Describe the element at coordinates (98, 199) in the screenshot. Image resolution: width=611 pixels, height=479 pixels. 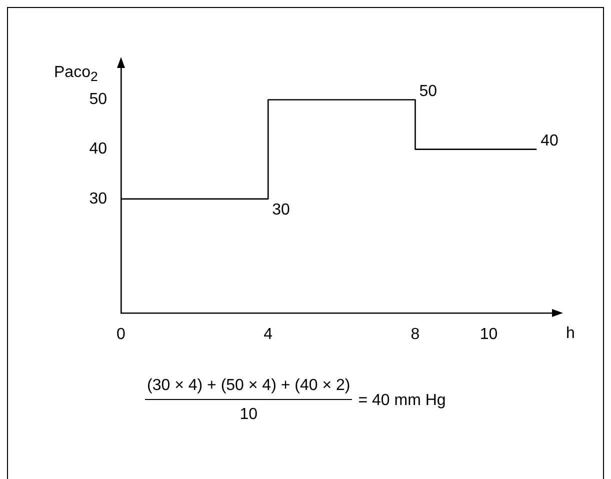
I see `y-tick-label: 30` at that location.